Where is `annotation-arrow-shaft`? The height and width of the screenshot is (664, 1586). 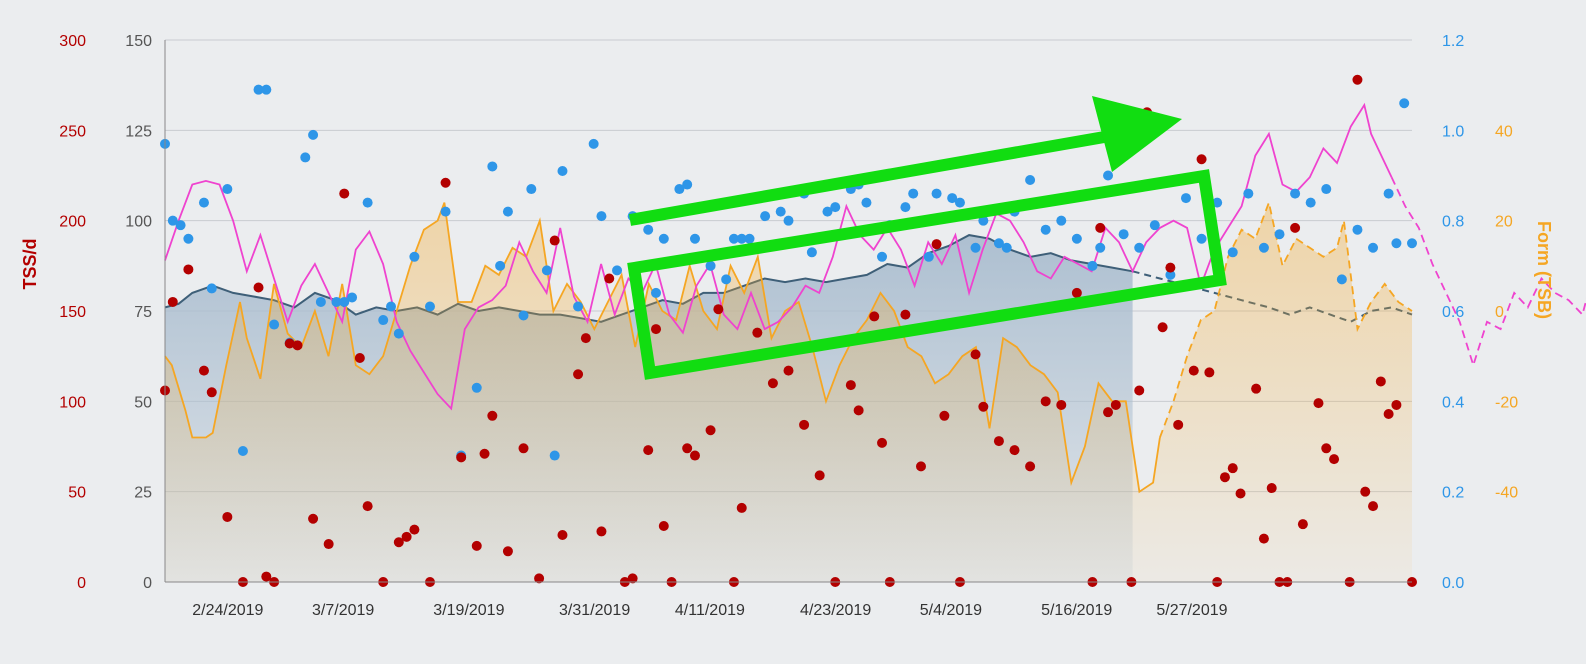
annotation-arrow-shaft is located at coordinates (870, 178).